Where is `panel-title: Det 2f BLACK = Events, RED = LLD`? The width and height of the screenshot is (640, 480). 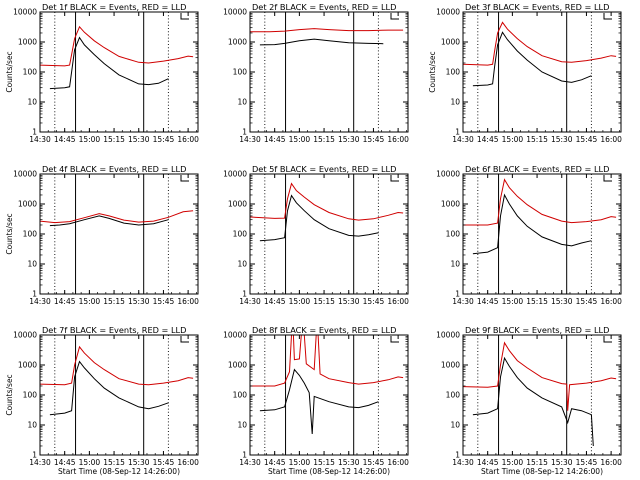
panel-title: Det 2f BLACK = Events, RED = LLD is located at coordinates (324, 7).